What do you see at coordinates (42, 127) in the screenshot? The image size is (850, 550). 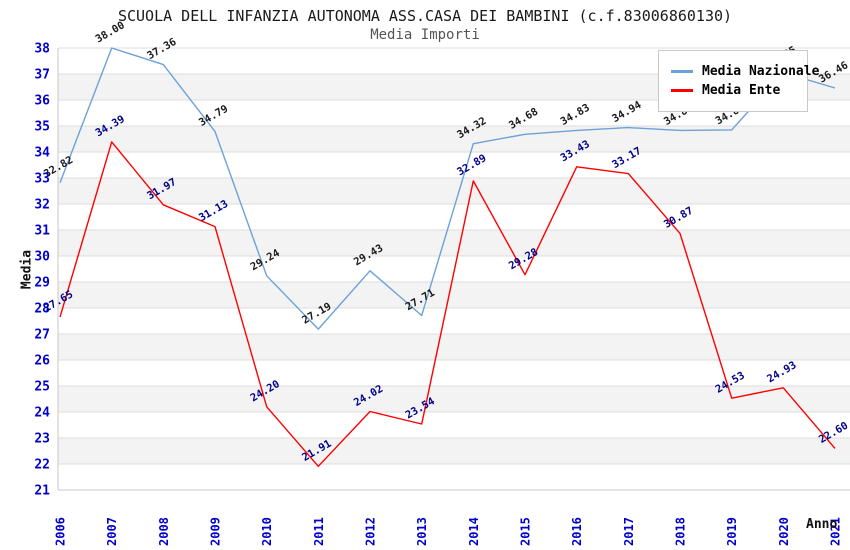 I see `y-tick-label: 35` at bounding box center [42, 127].